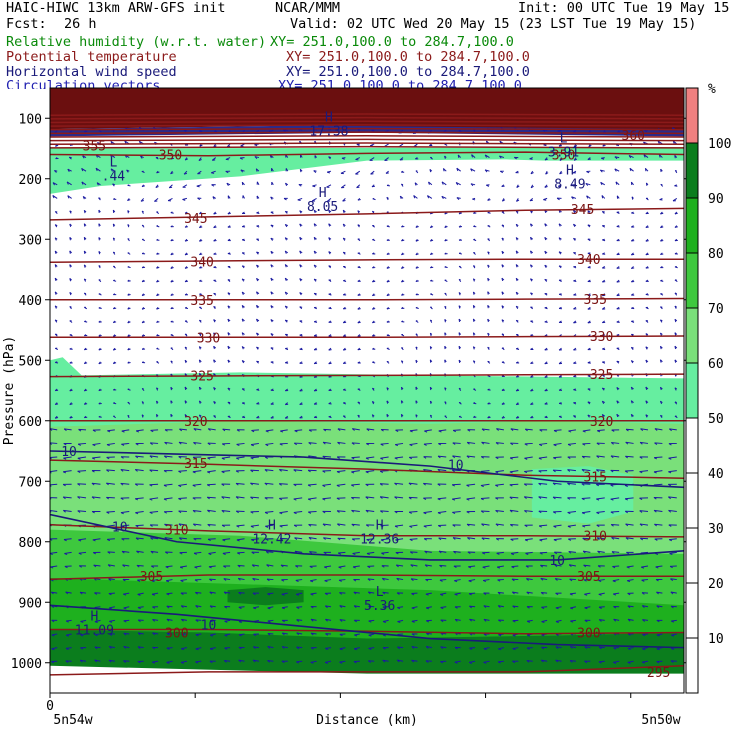 The width and height of the screenshot is (740, 740). I want to click on extremum-value: 12.36, so click(379, 540).